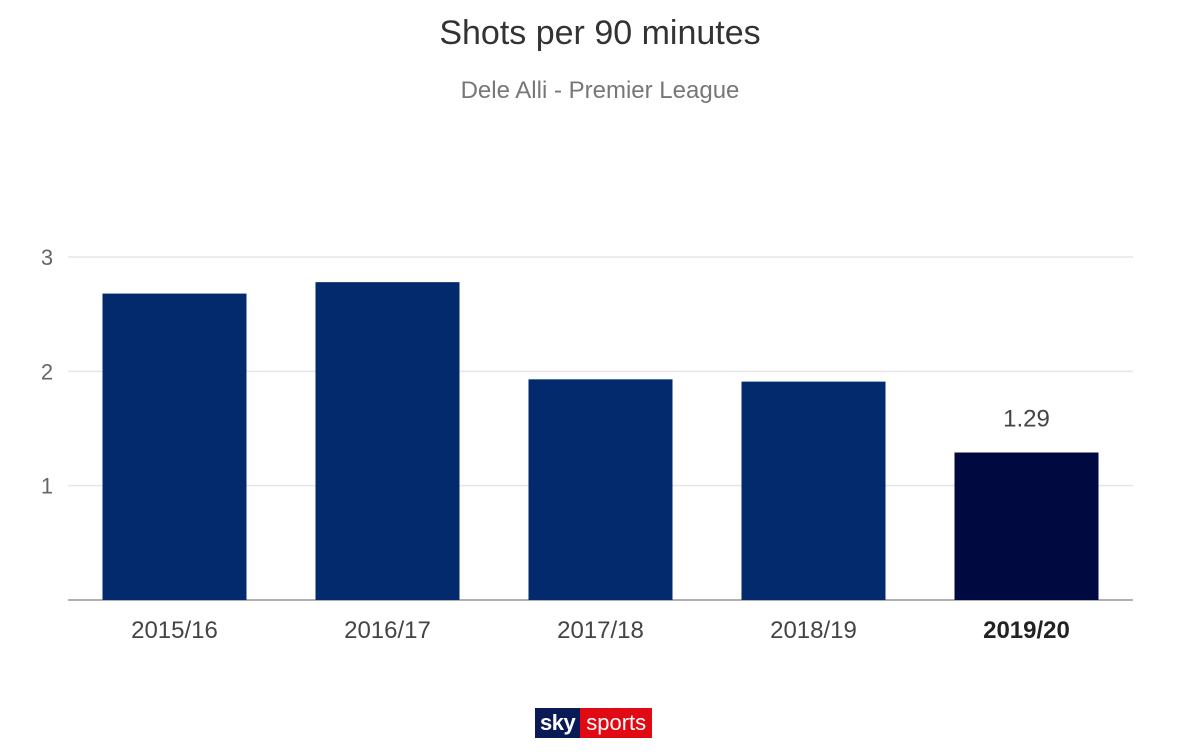 Image resolution: width=1200 pixels, height=754 pixels. I want to click on y-tick-label: 1, so click(47, 486).